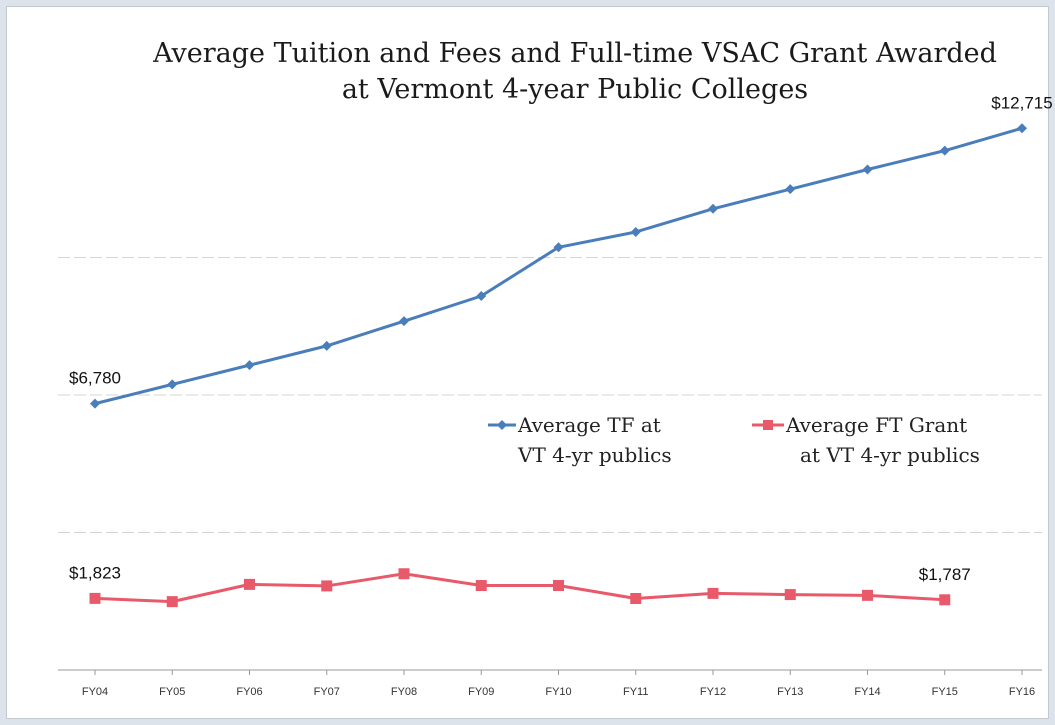  I want to click on legend-label-grant-line-1: Average FT Grant, so click(876, 425).